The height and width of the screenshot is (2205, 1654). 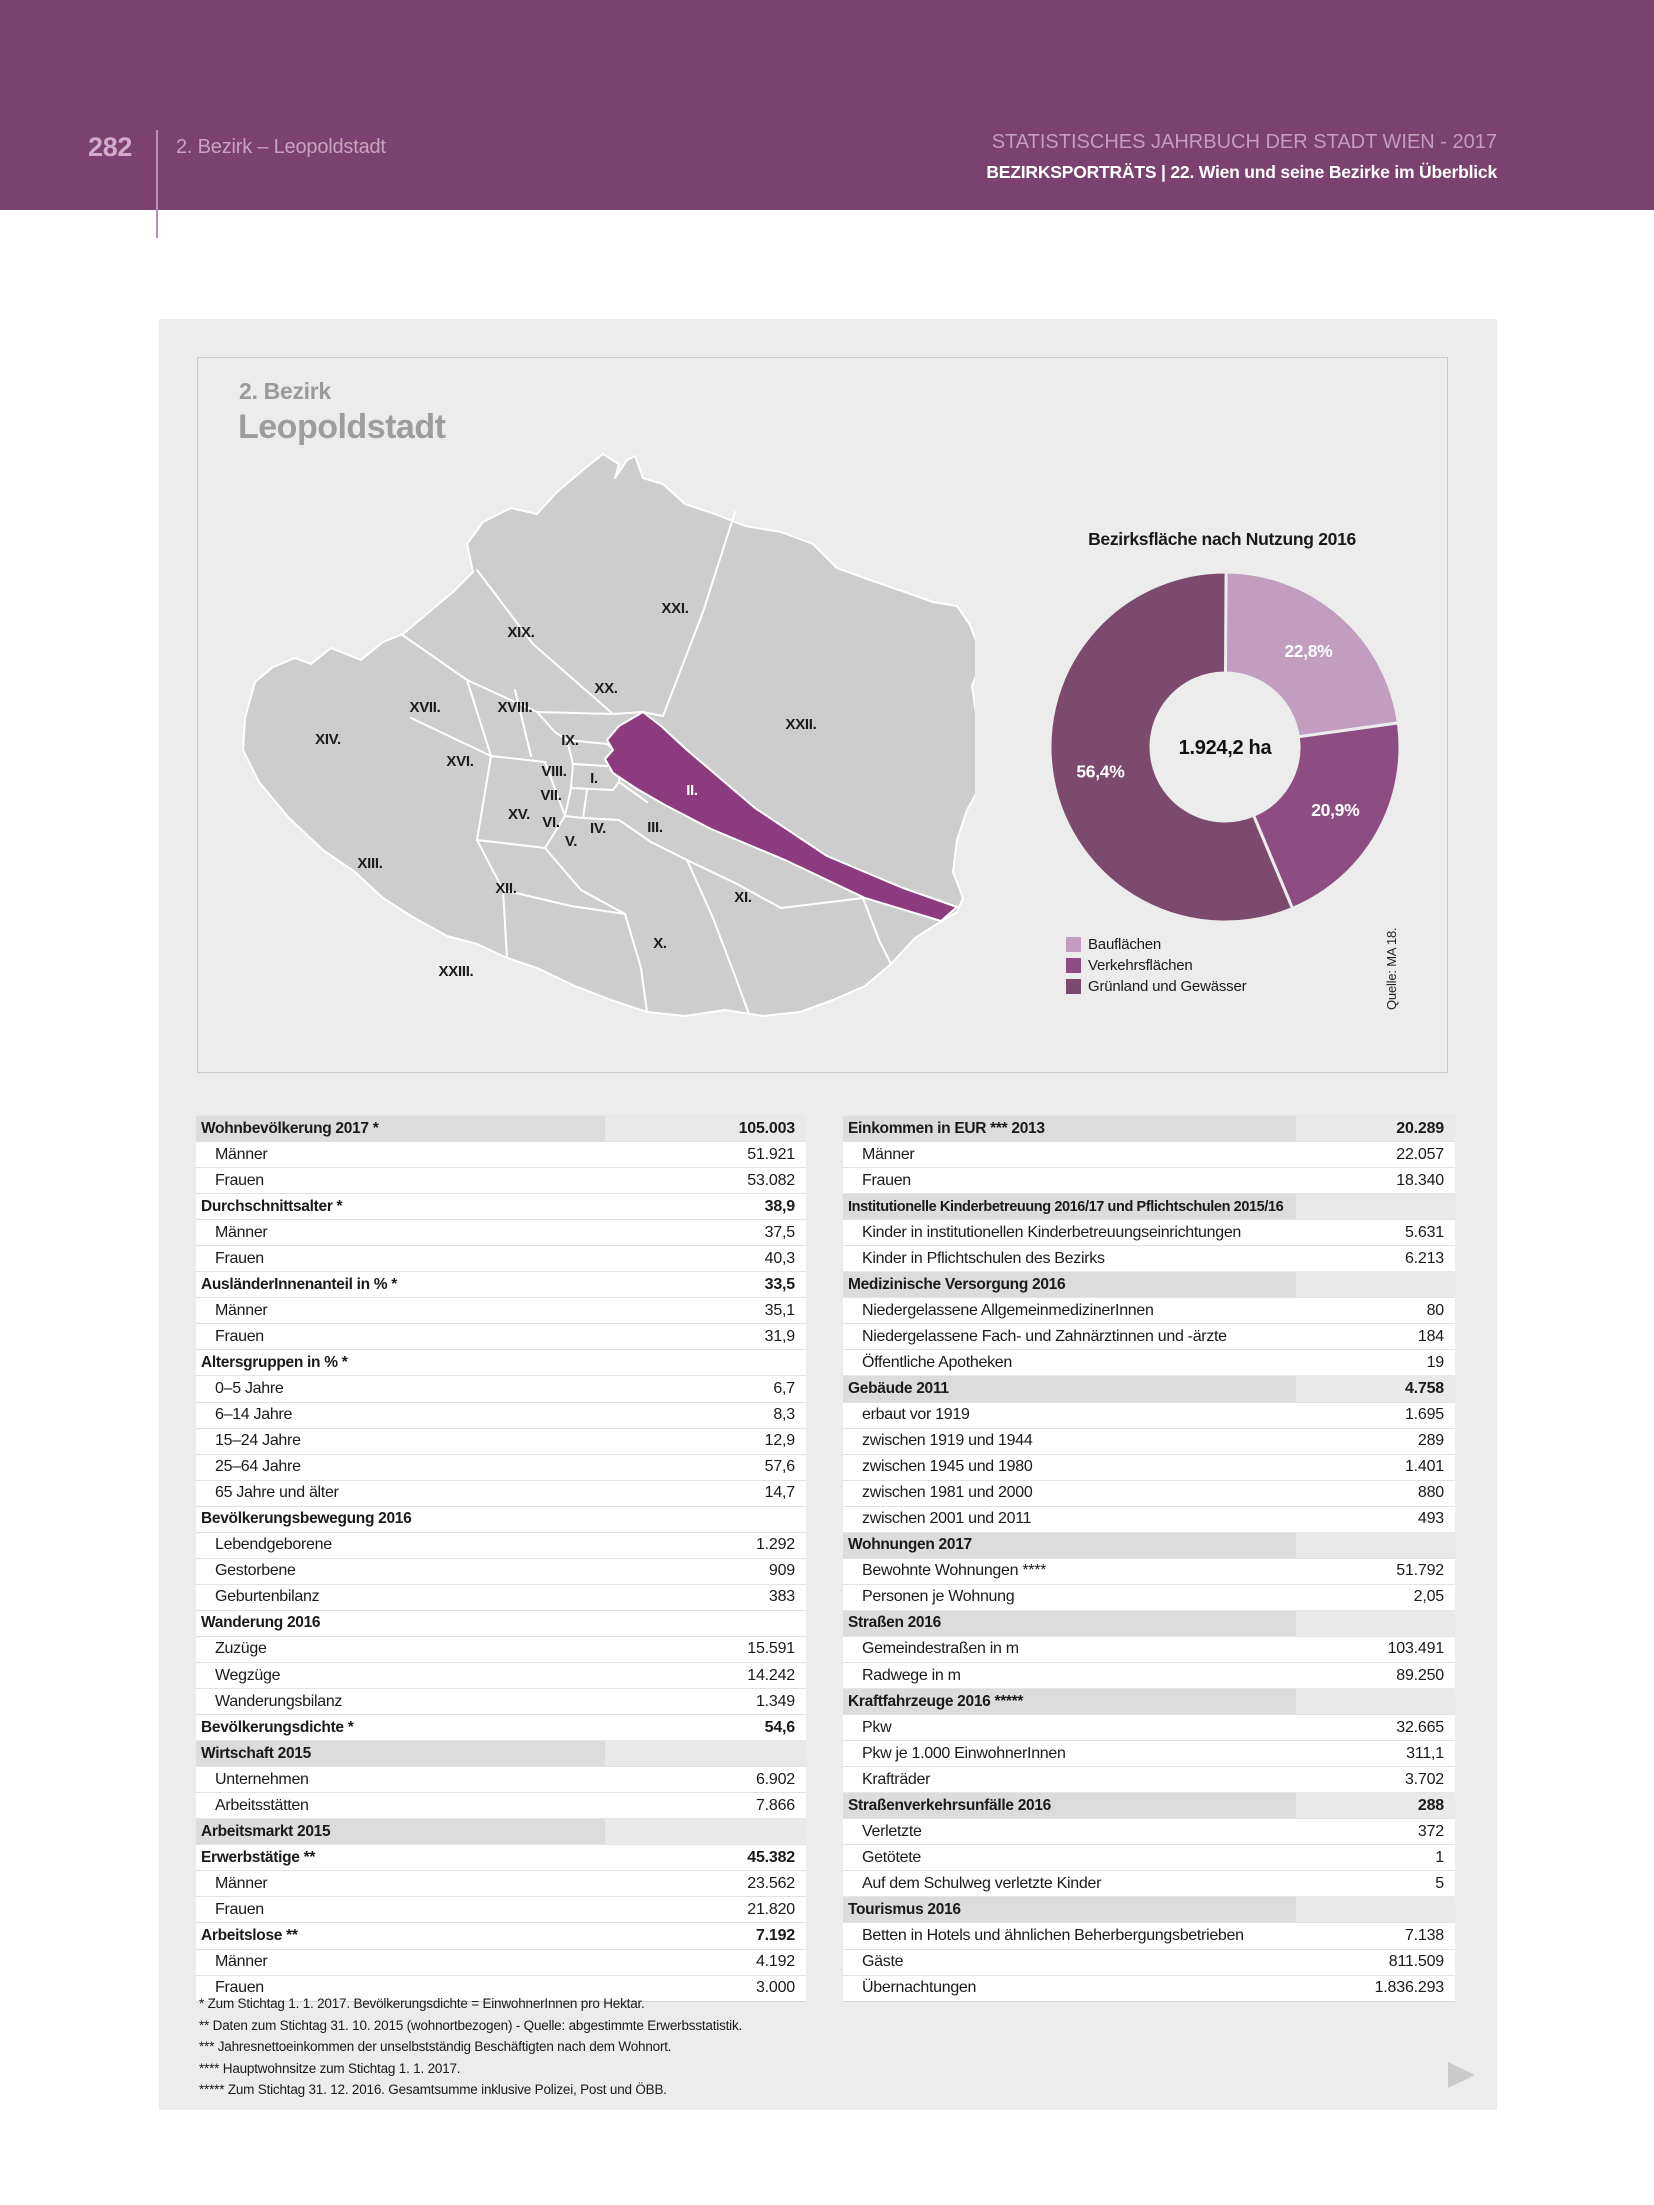 What do you see at coordinates (1156, 965) in the screenshot?
I see `legend-item: Verkehrsflächen` at bounding box center [1156, 965].